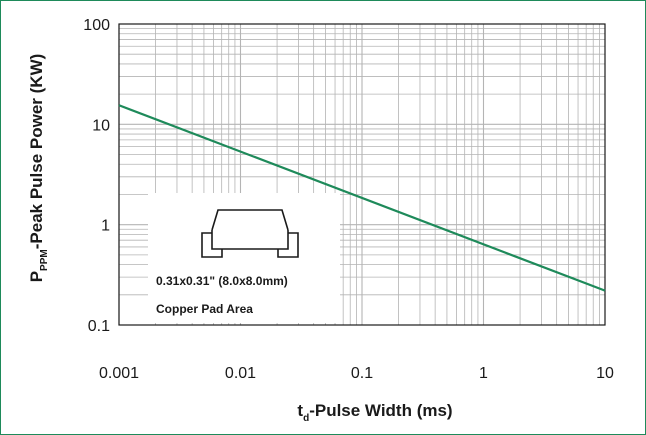 Image resolution: width=646 pixels, height=435 pixels. What do you see at coordinates (36, 276) in the screenshot?
I see `y-axis-label-main: P` at bounding box center [36, 276].